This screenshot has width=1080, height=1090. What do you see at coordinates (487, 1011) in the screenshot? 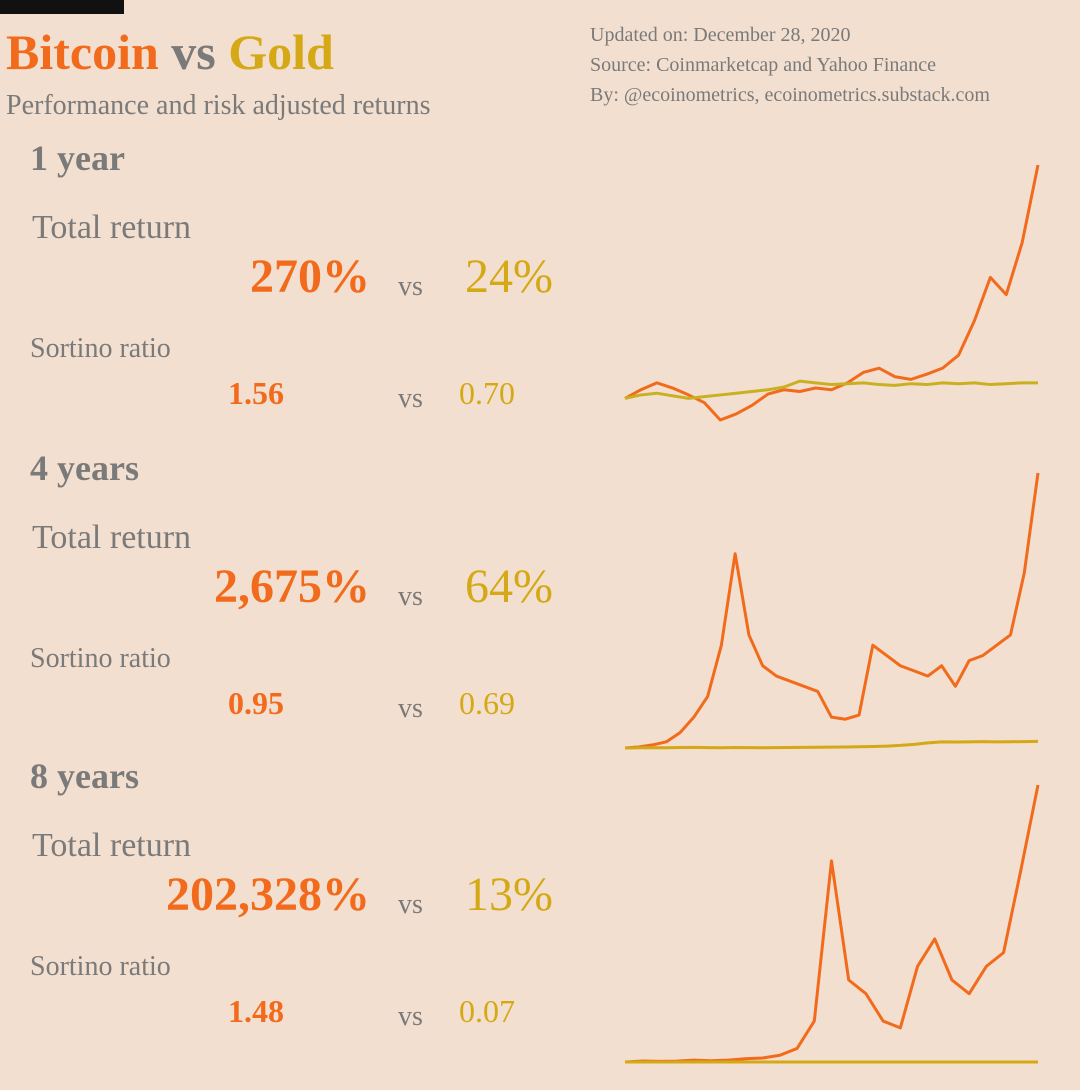
I see `gold-sortino: 0.07` at bounding box center [487, 1011].